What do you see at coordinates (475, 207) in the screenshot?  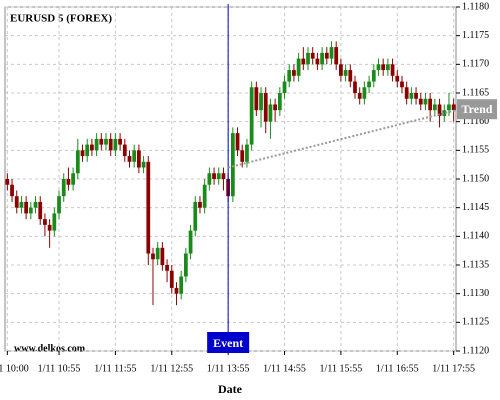 I see `y-tick-label: 1.1145` at bounding box center [475, 207].